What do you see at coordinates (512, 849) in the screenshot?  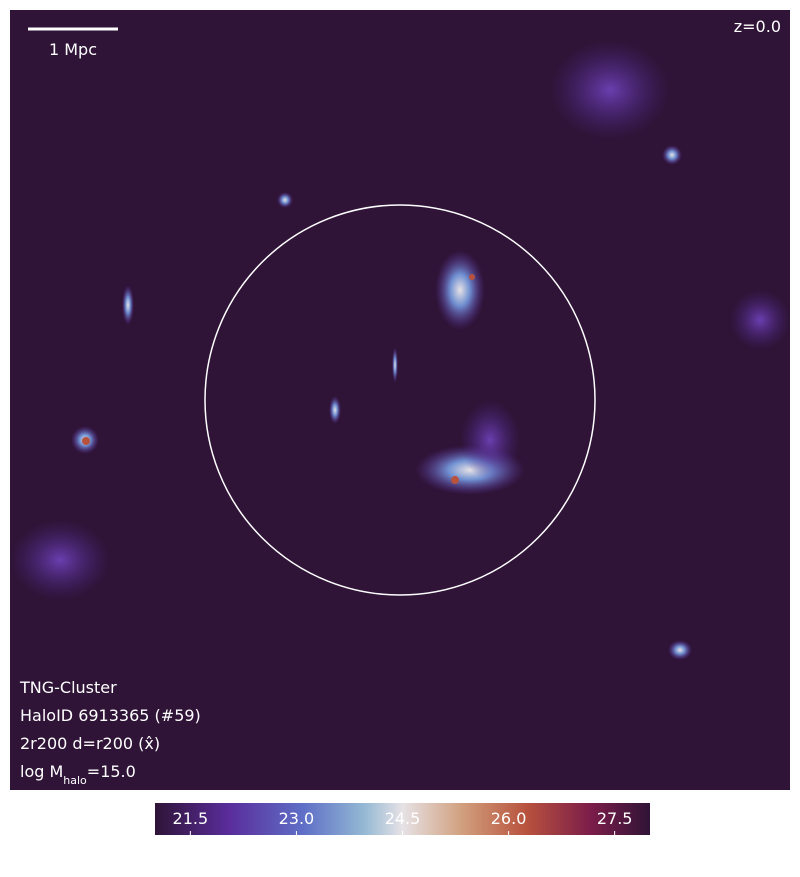 I see `colorbar-label-part: −2` at bounding box center [512, 849].